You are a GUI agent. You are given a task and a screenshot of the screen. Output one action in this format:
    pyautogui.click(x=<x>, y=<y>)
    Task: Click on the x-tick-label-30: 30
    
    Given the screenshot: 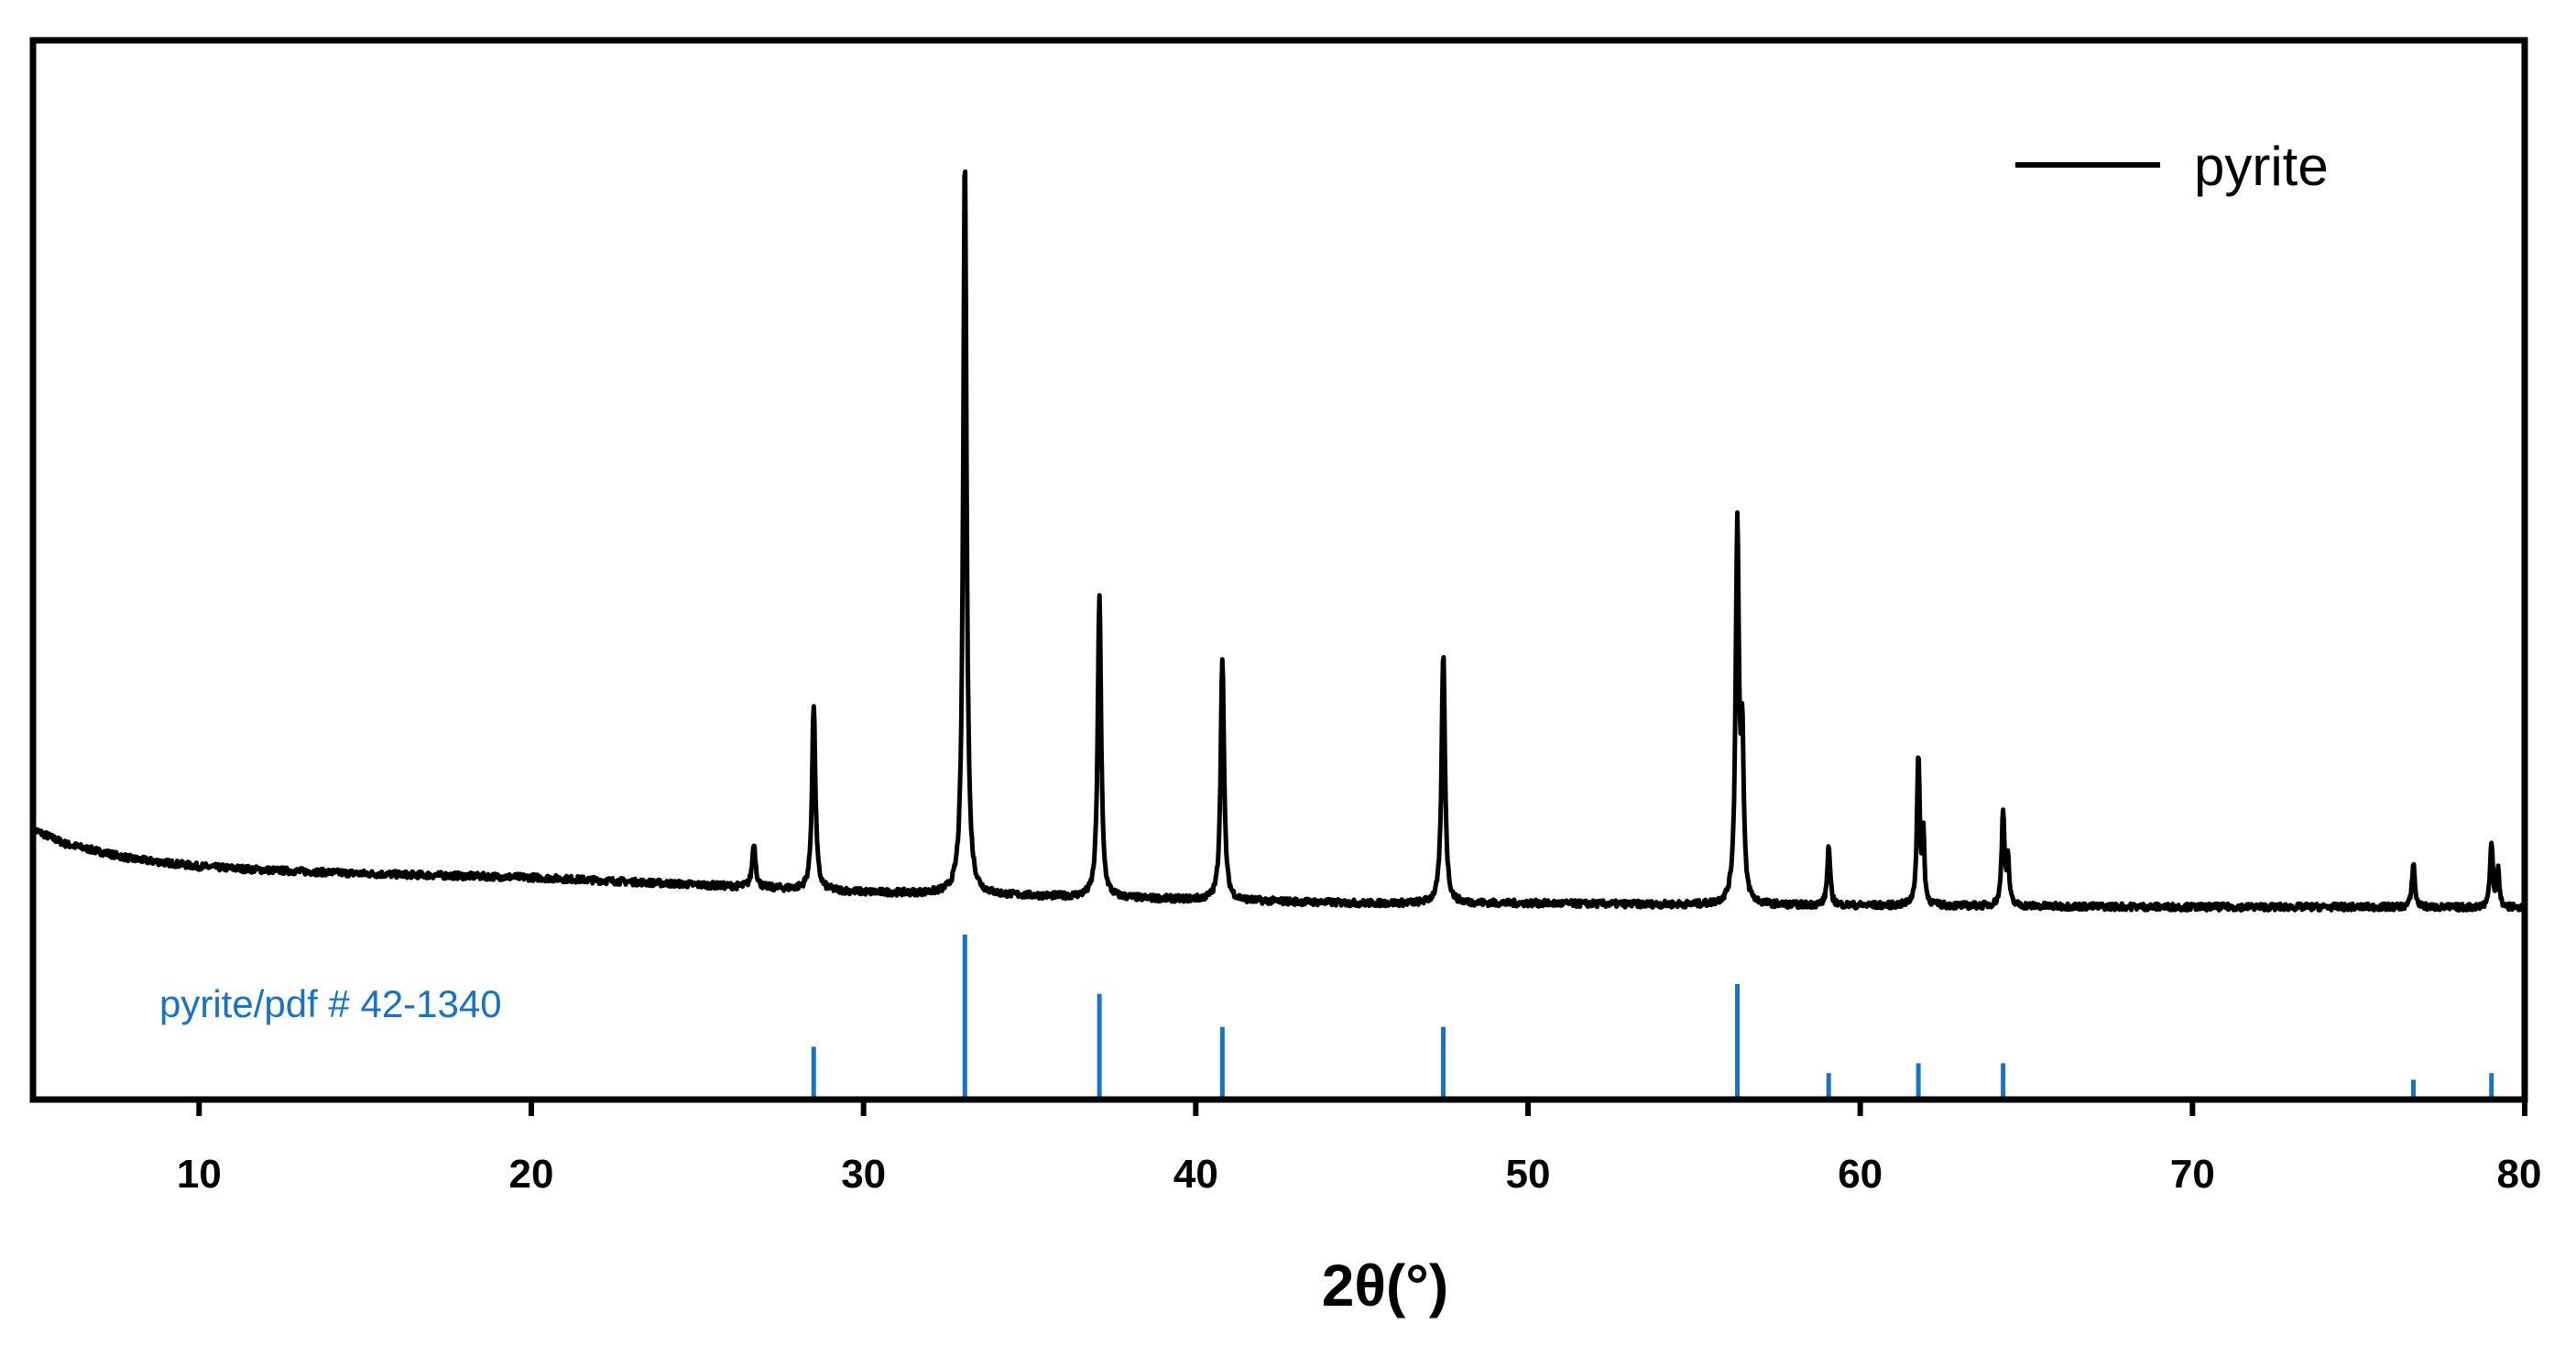 What is the action you would take?
    pyautogui.click(x=864, y=1174)
    